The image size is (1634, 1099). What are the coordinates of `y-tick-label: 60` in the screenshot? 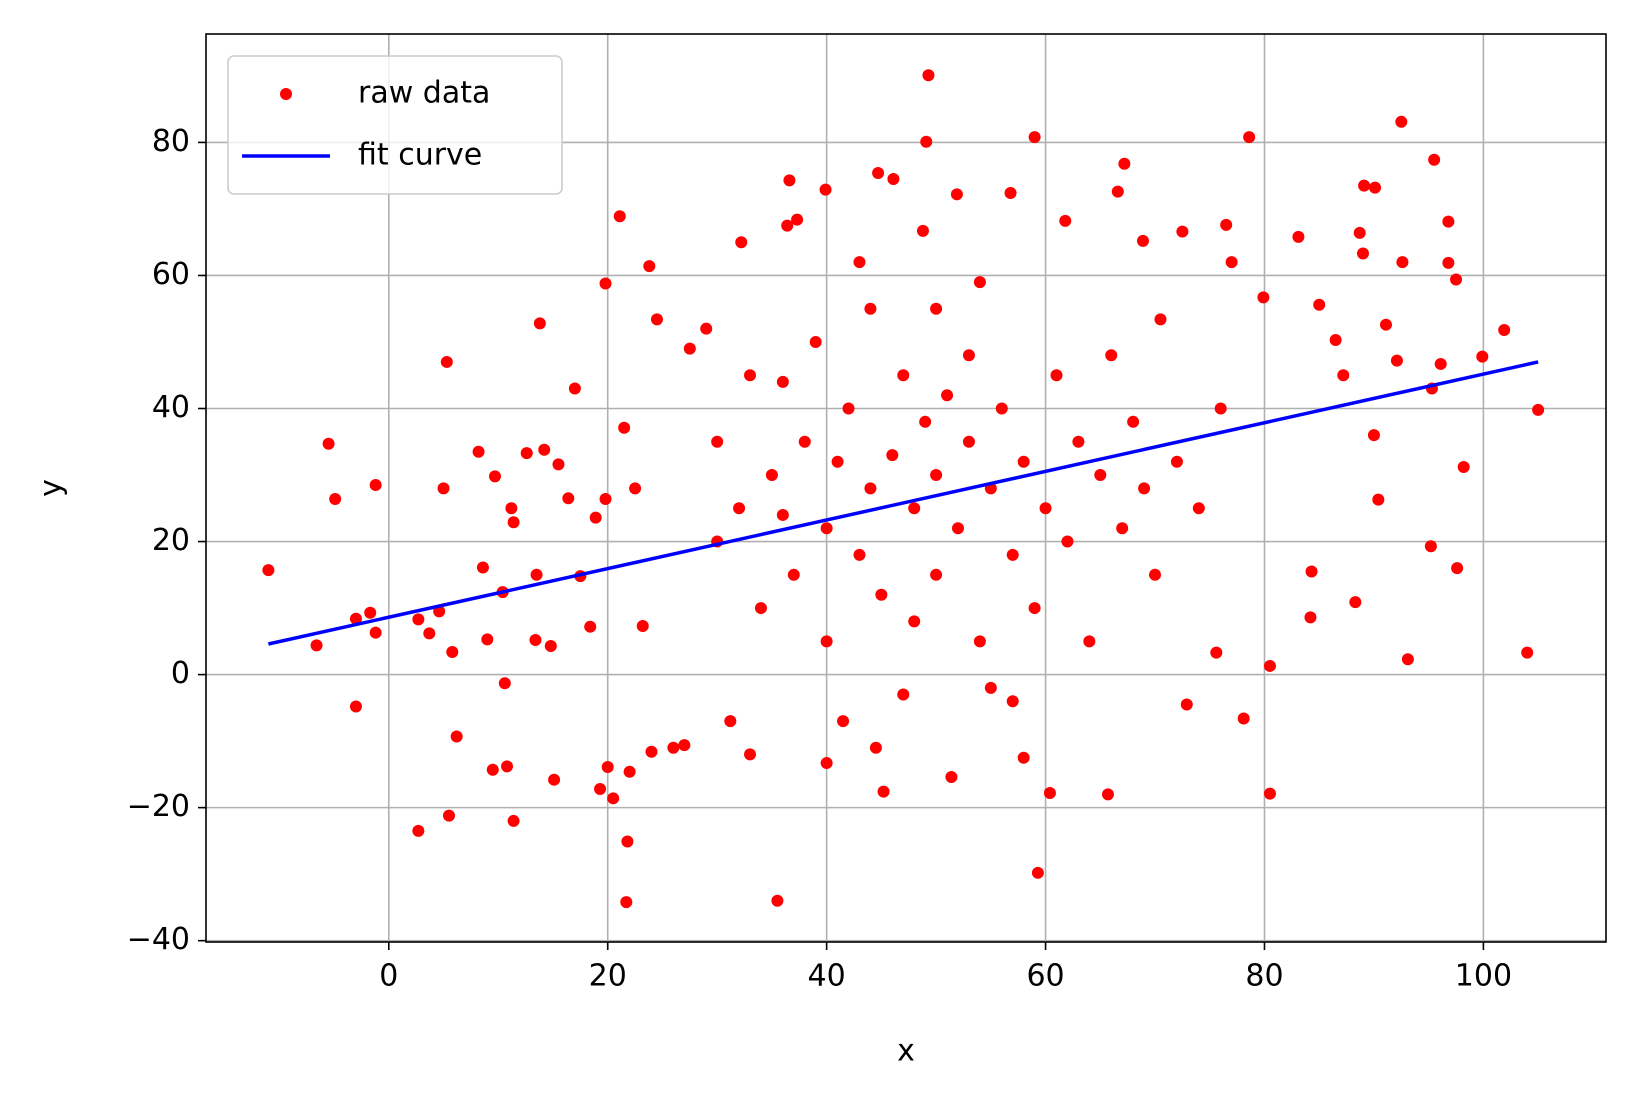 It's located at (171, 274).